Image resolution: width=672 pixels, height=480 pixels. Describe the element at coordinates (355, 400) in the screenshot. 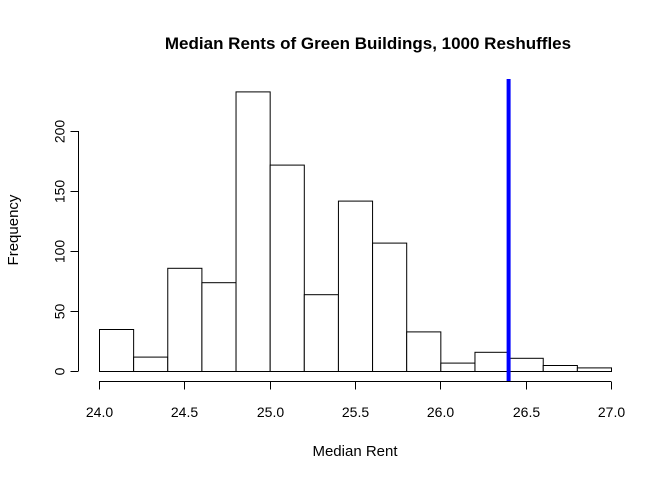

I see `x-axis: 24.0 24.5 25.0 25.5 26.0 26.5 27.0` at that location.